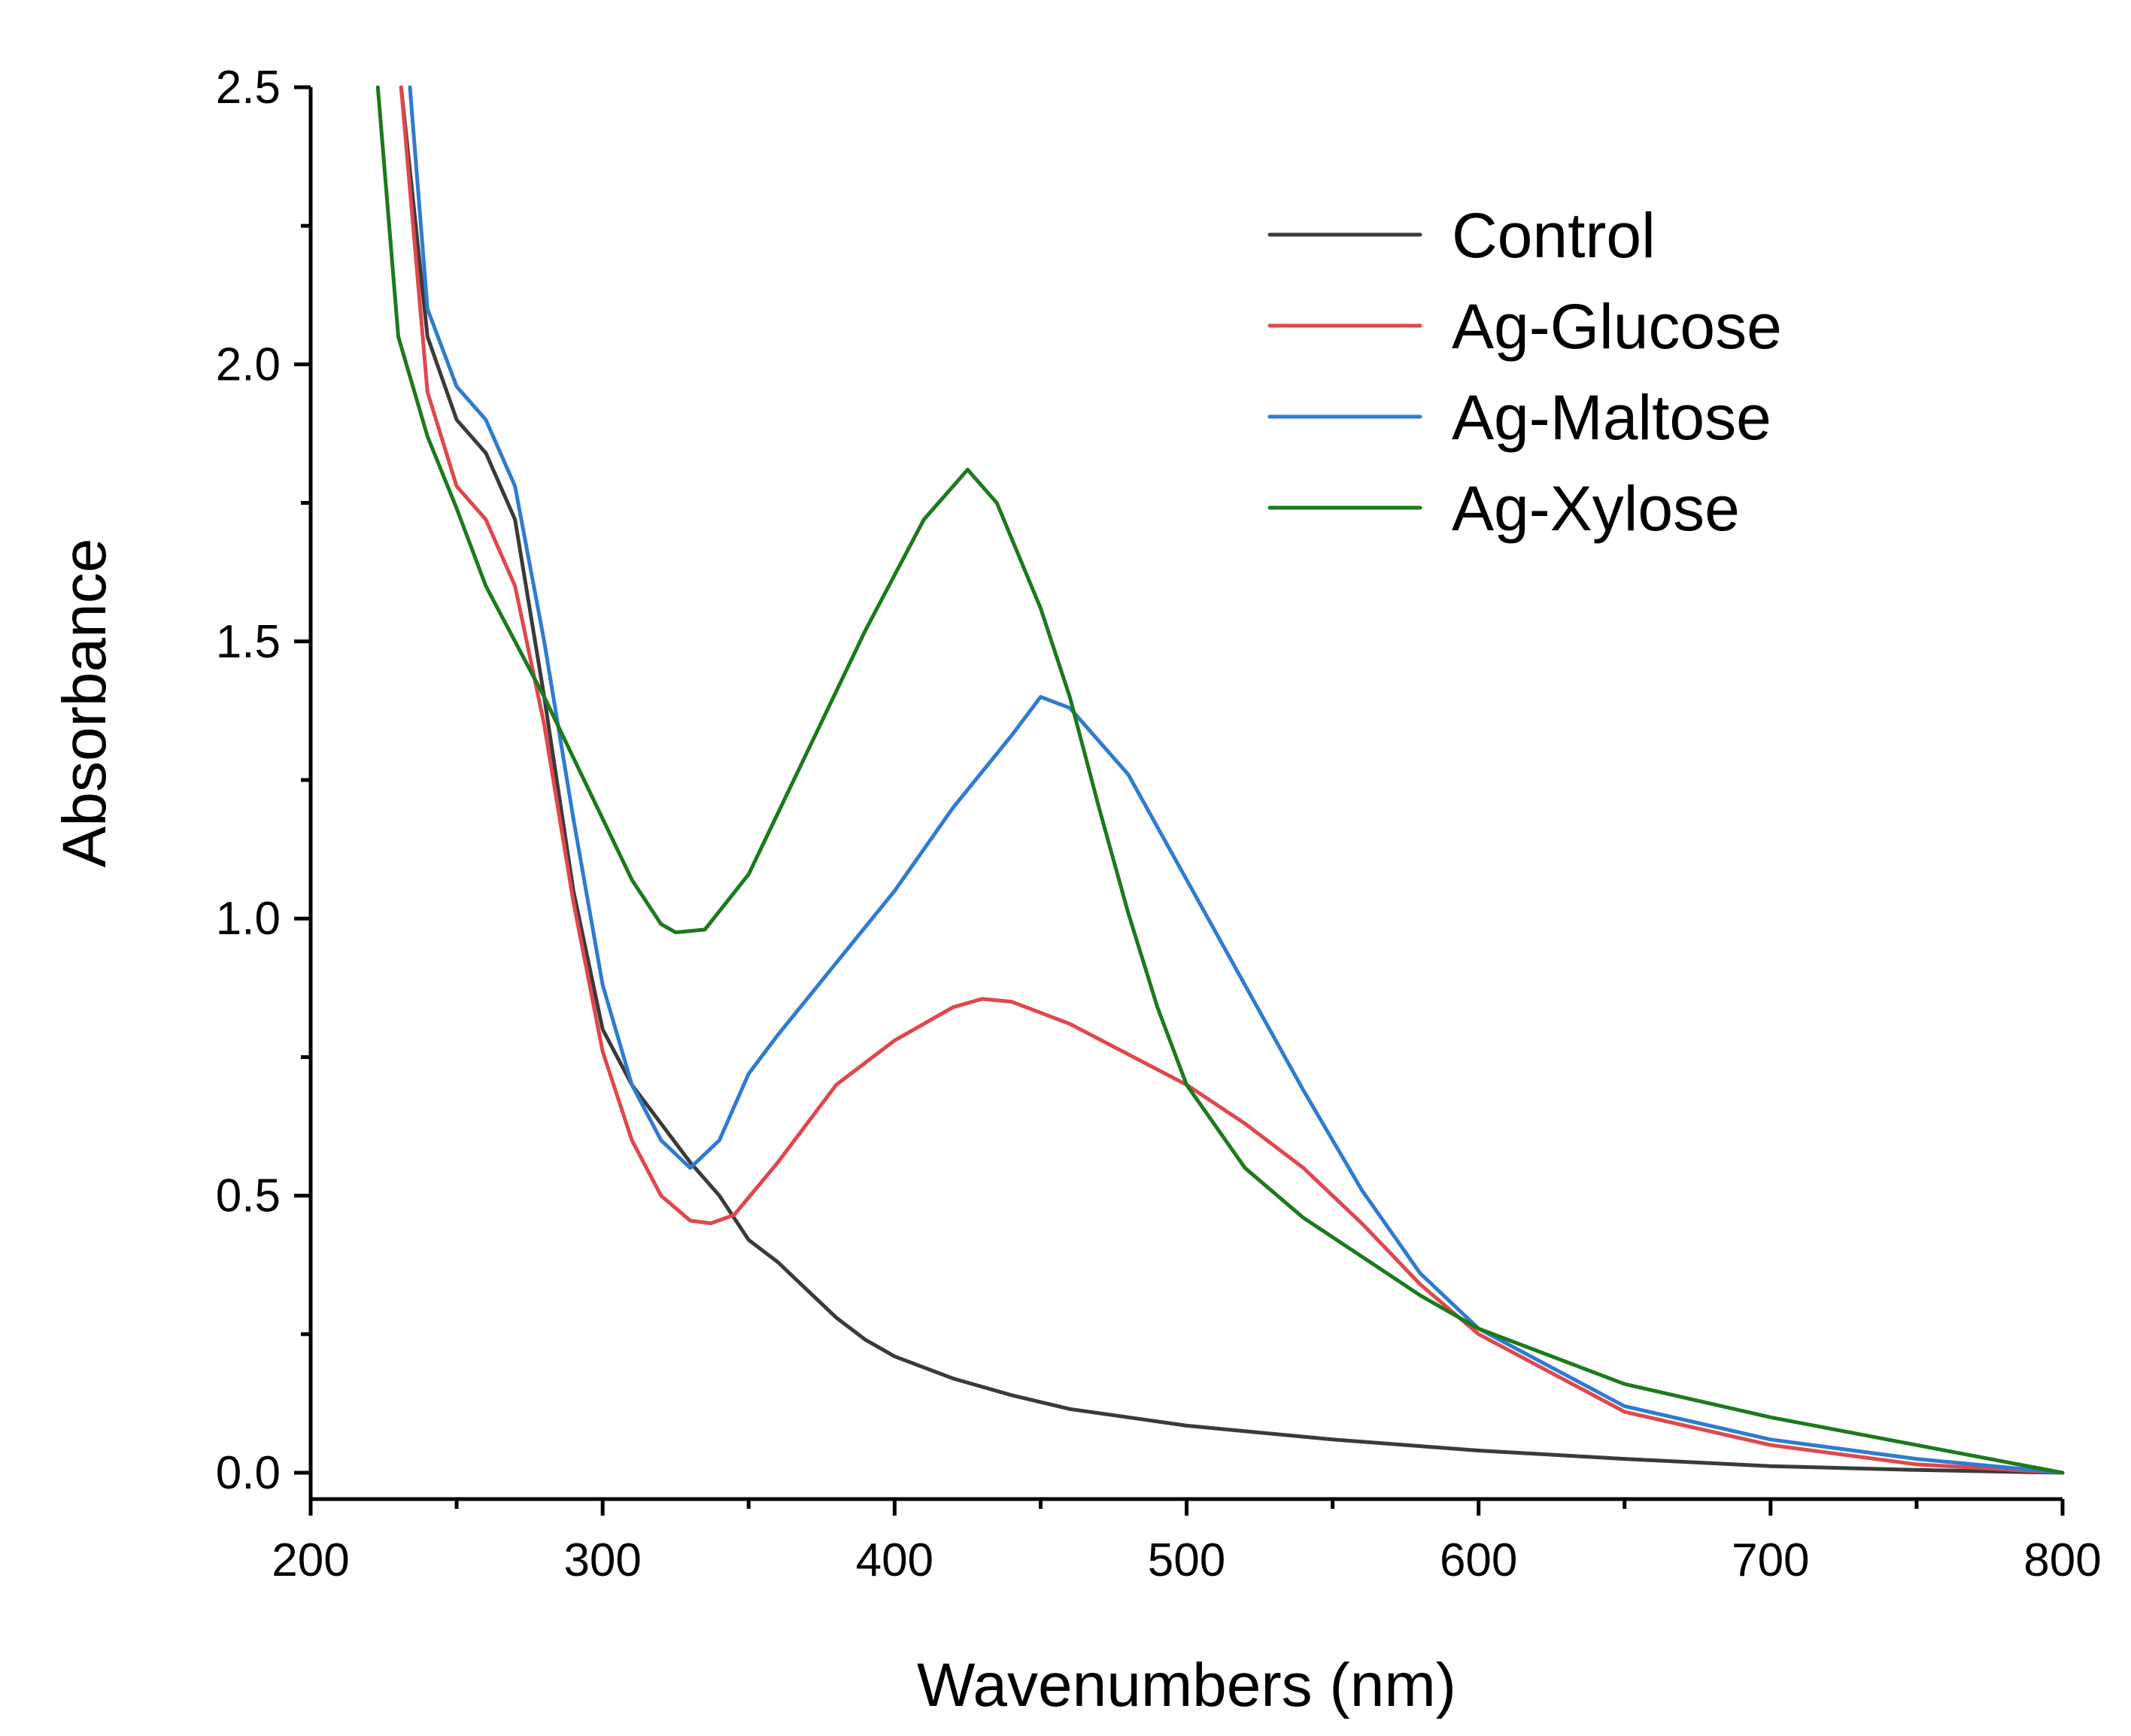 This screenshot has height=1736, width=2131. I want to click on x-tick-label: 200, so click(311, 1560).